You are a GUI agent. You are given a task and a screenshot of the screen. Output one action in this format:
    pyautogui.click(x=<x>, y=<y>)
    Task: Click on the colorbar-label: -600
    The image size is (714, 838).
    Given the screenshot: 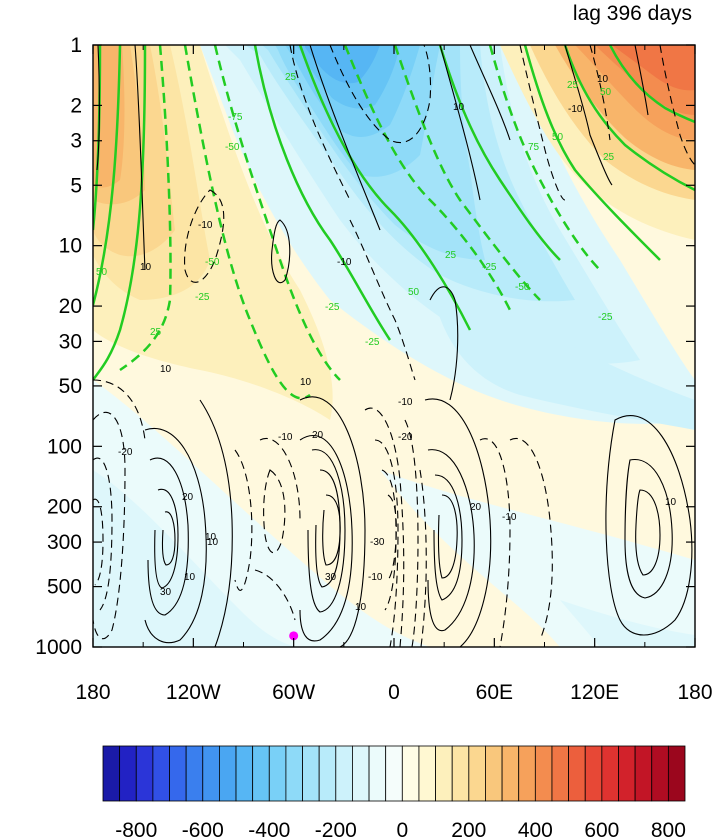 What is the action you would take?
    pyautogui.click(x=203, y=828)
    